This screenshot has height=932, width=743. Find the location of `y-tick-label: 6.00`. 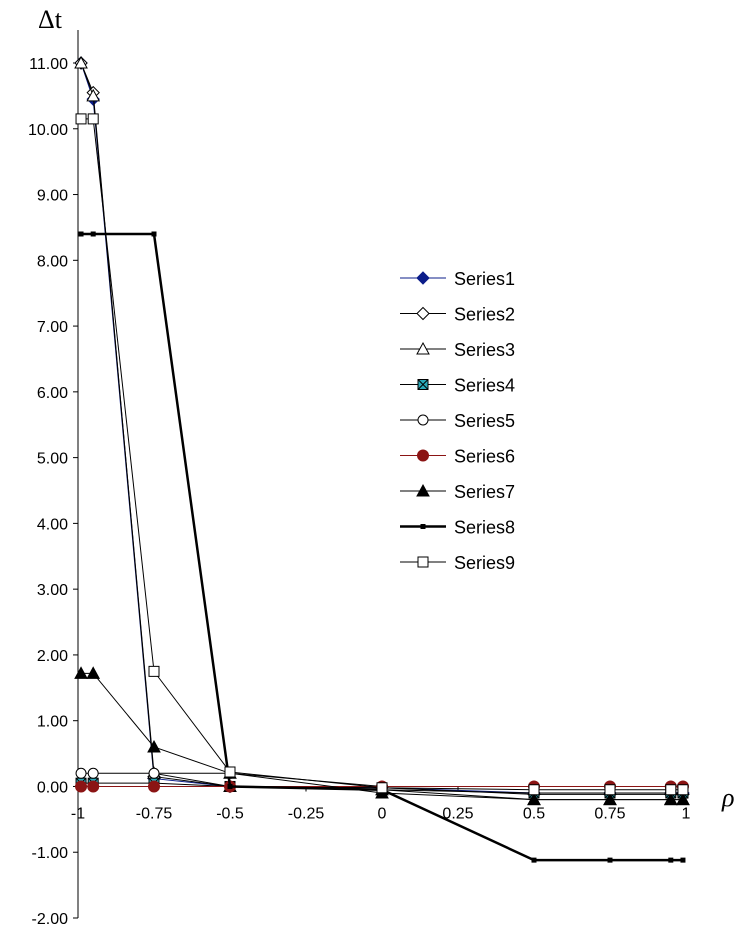

y-tick-label: 6.00 is located at coordinates (52, 393).